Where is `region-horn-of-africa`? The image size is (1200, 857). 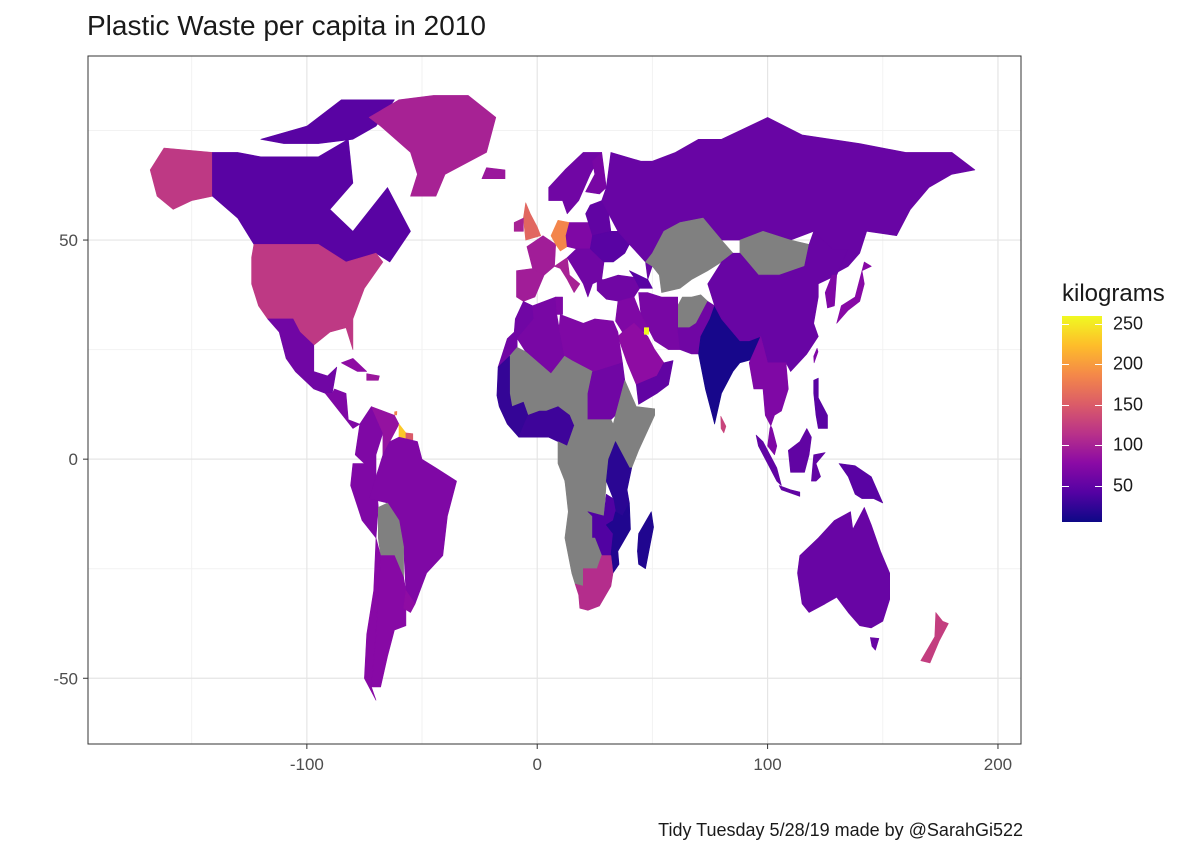 region-horn-of-africa is located at coordinates (634, 424).